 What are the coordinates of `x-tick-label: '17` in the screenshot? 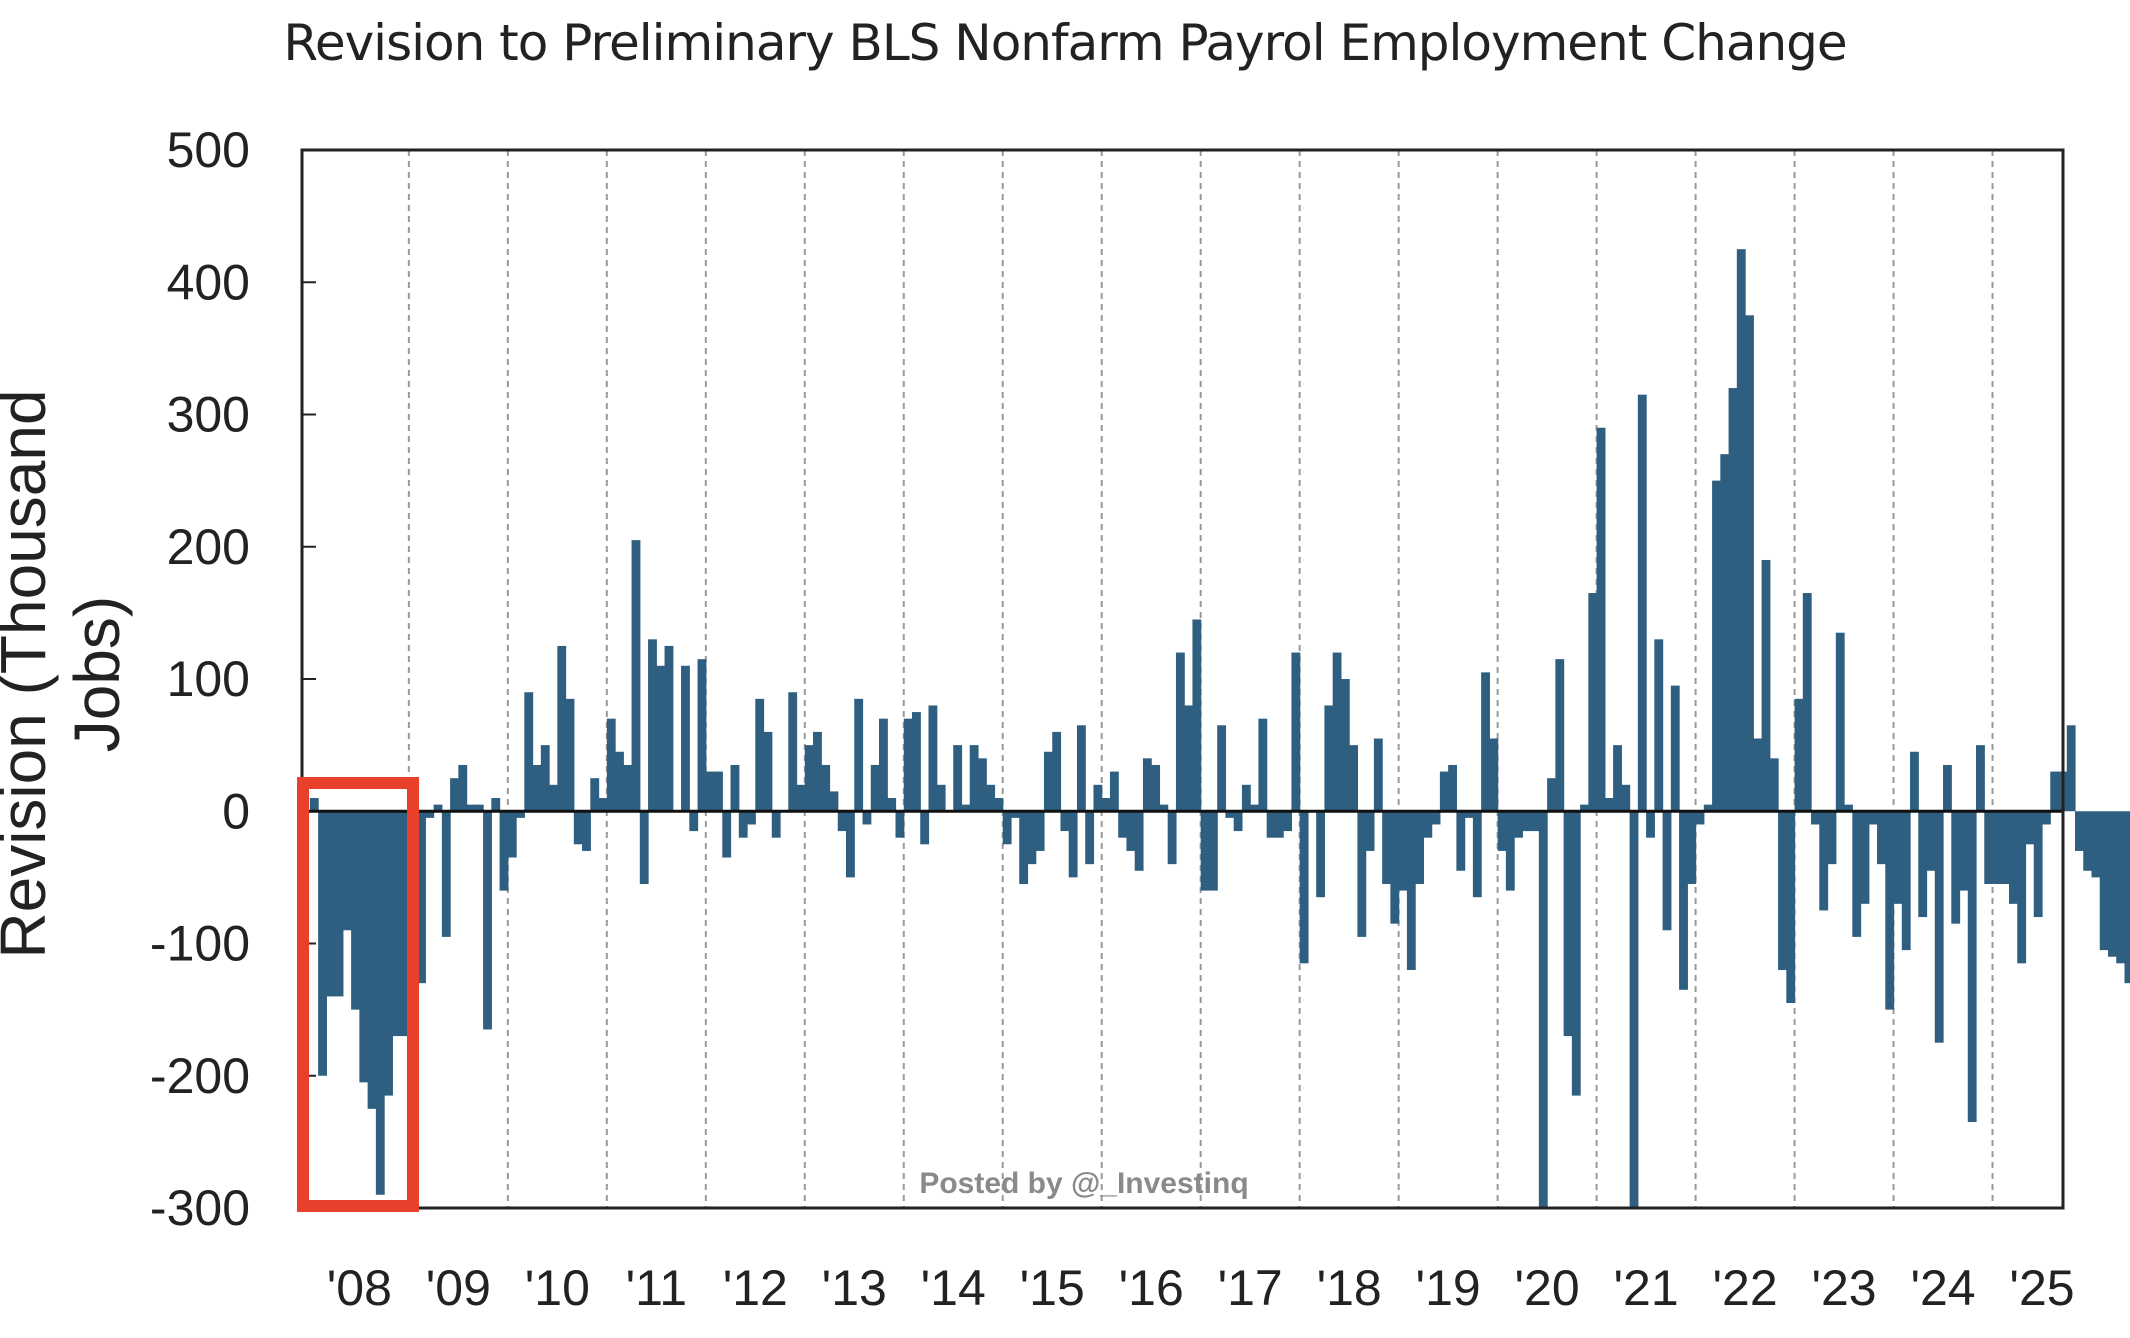 It's located at (1250, 1288).